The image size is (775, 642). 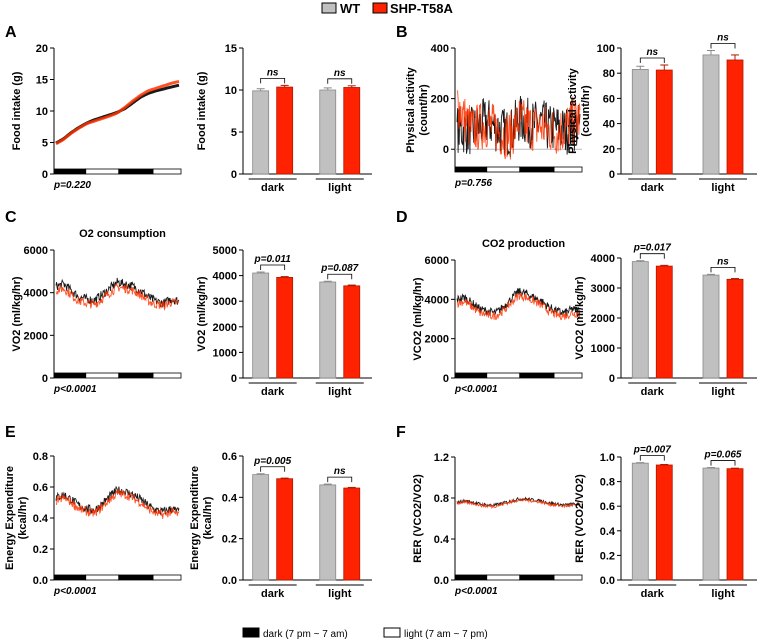 I want to click on y-tick-label: 0.4, so click(x=442, y=540).